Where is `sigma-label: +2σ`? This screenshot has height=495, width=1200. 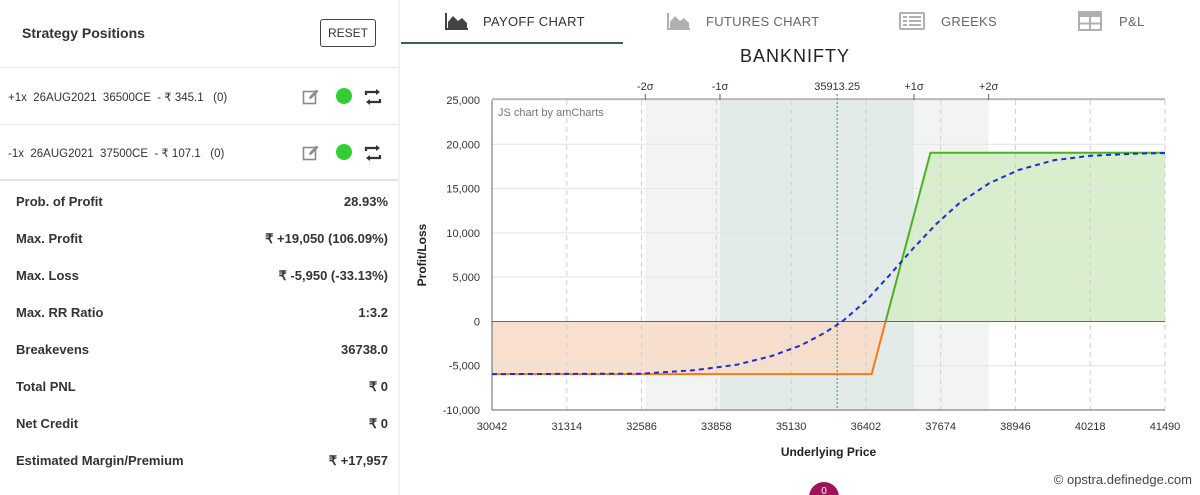
sigma-label: +2σ is located at coordinates (989, 87).